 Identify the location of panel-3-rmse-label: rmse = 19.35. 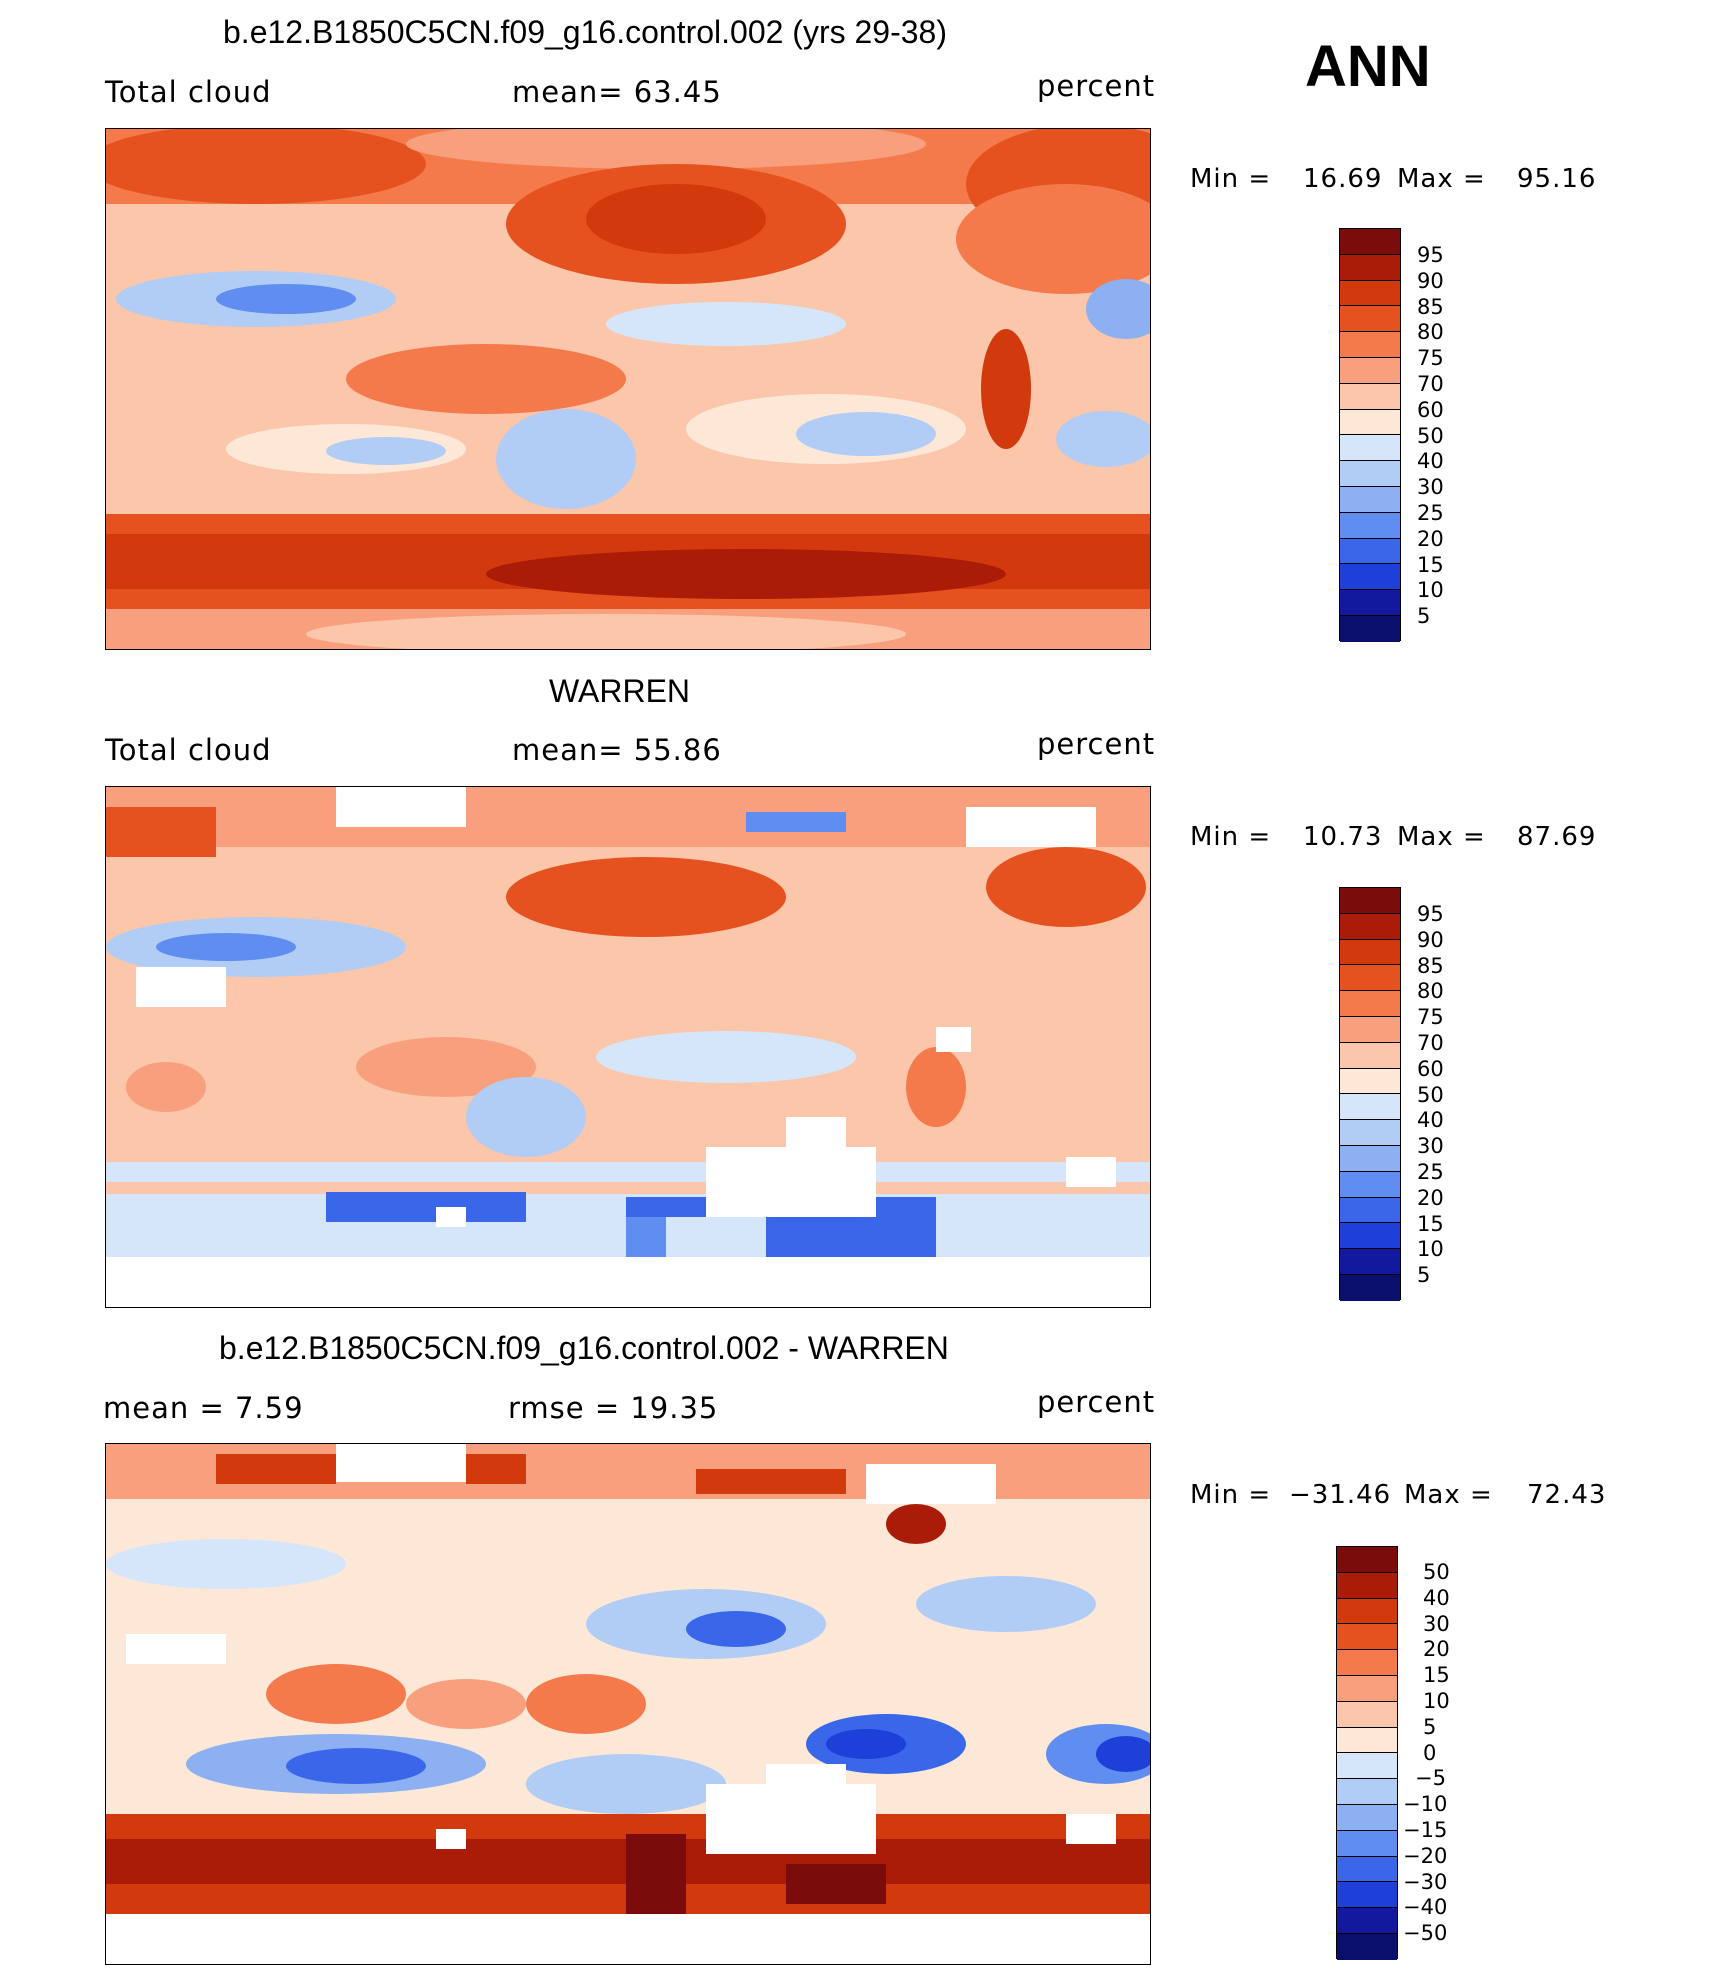
(613, 1408).